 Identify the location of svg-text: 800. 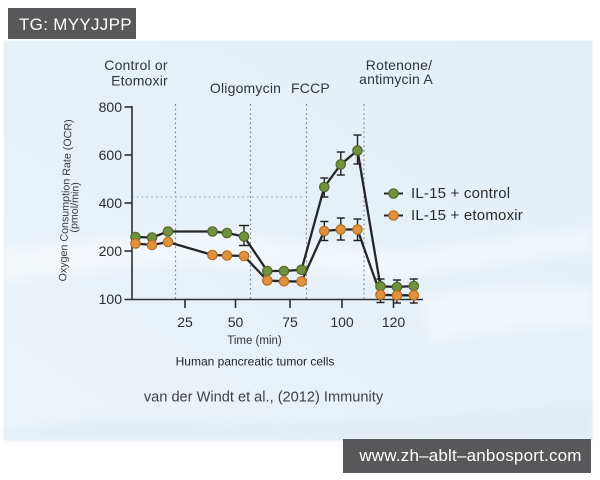
(111, 107).